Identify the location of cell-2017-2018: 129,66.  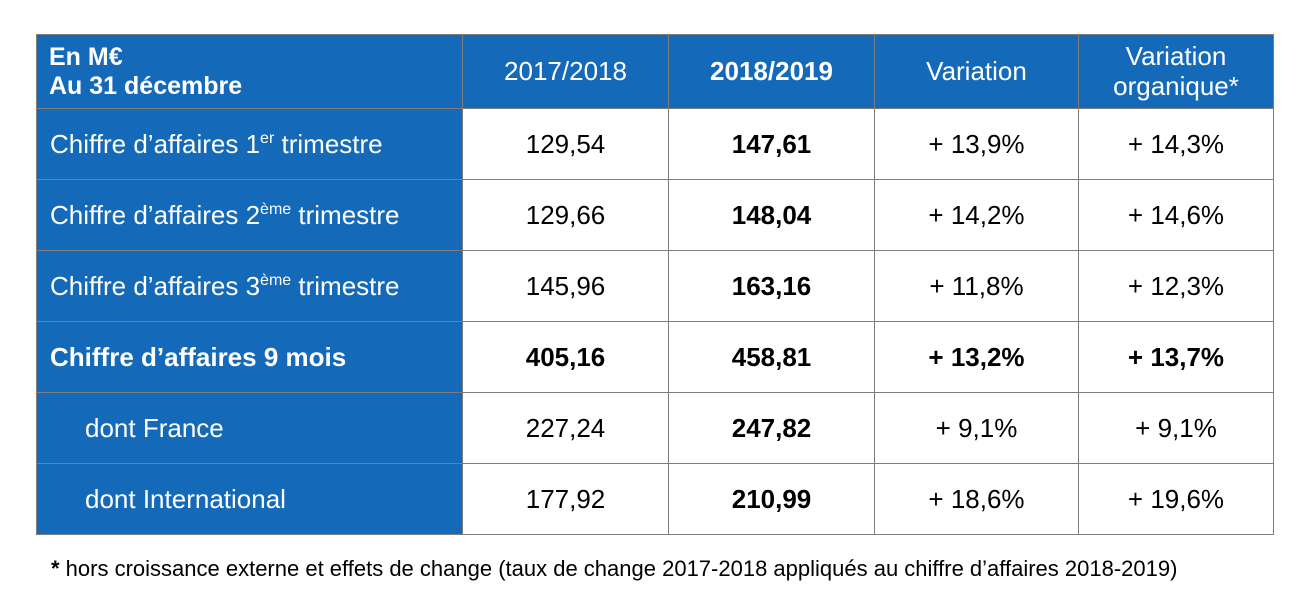
(565, 215).